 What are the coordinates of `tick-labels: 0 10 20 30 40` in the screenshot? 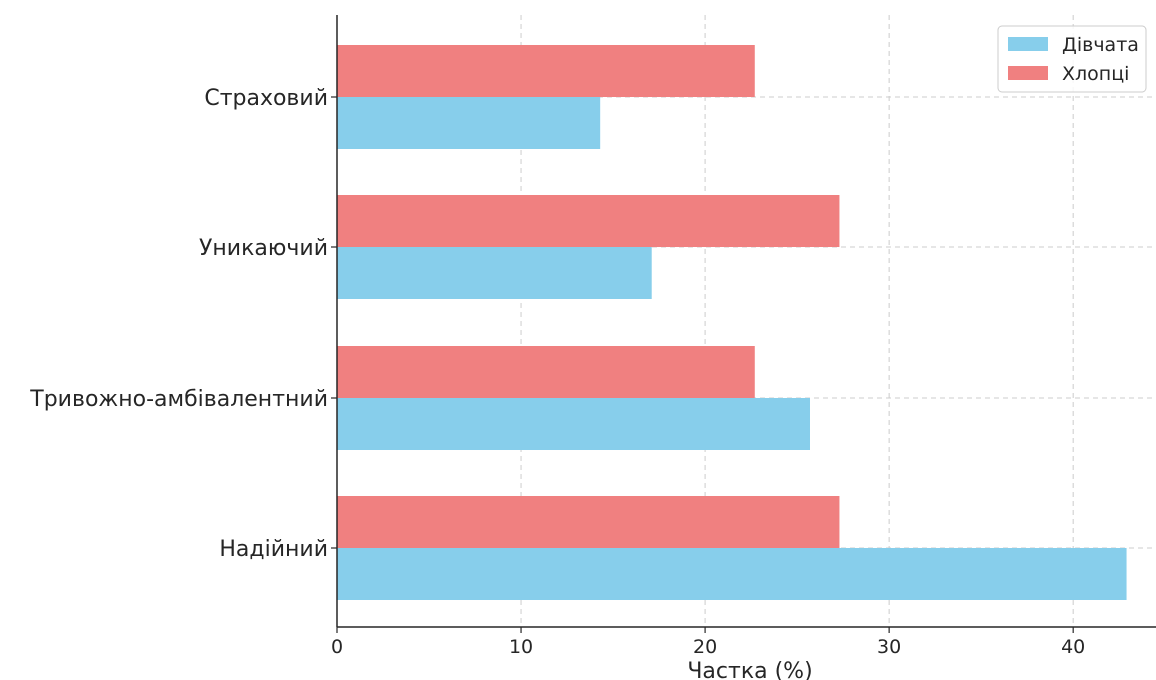 It's located at (708, 642).